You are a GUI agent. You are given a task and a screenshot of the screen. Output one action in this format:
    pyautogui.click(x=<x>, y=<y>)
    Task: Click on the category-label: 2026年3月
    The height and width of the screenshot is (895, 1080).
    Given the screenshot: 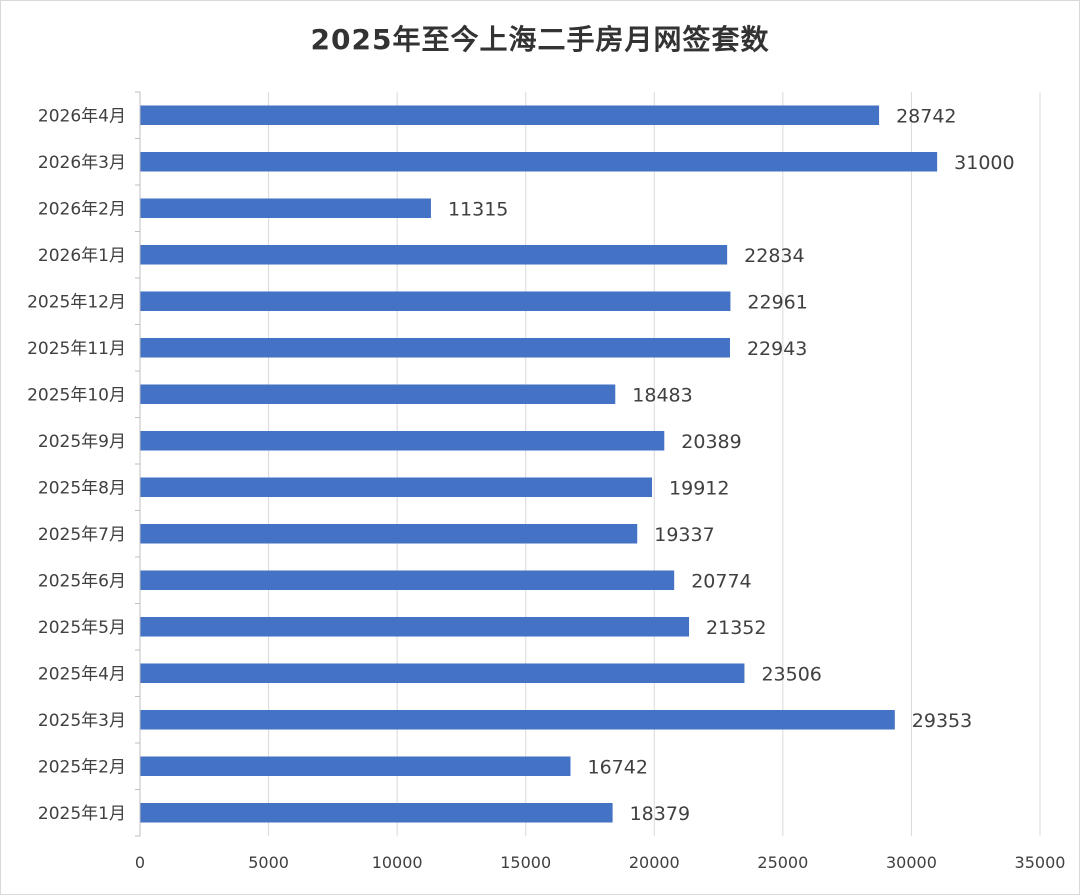 What is the action you would take?
    pyautogui.click(x=82, y=163)
    